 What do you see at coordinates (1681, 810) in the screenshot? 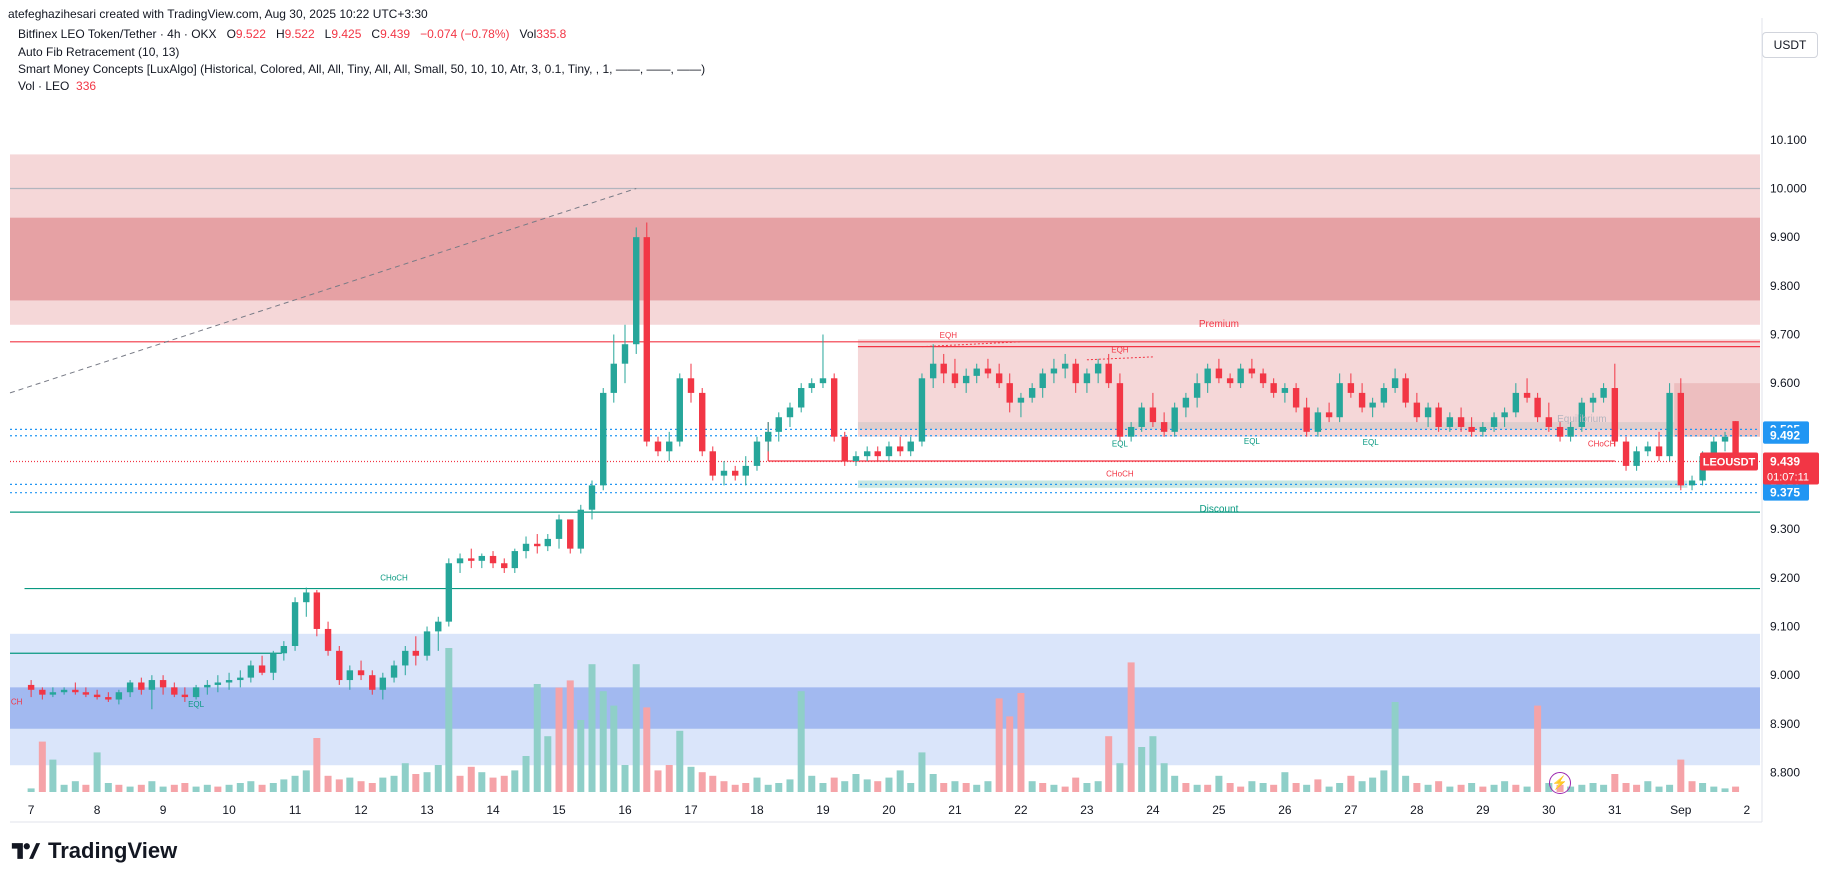
I see `x-tick-label: Sep` at bounding box center [1681, 810].